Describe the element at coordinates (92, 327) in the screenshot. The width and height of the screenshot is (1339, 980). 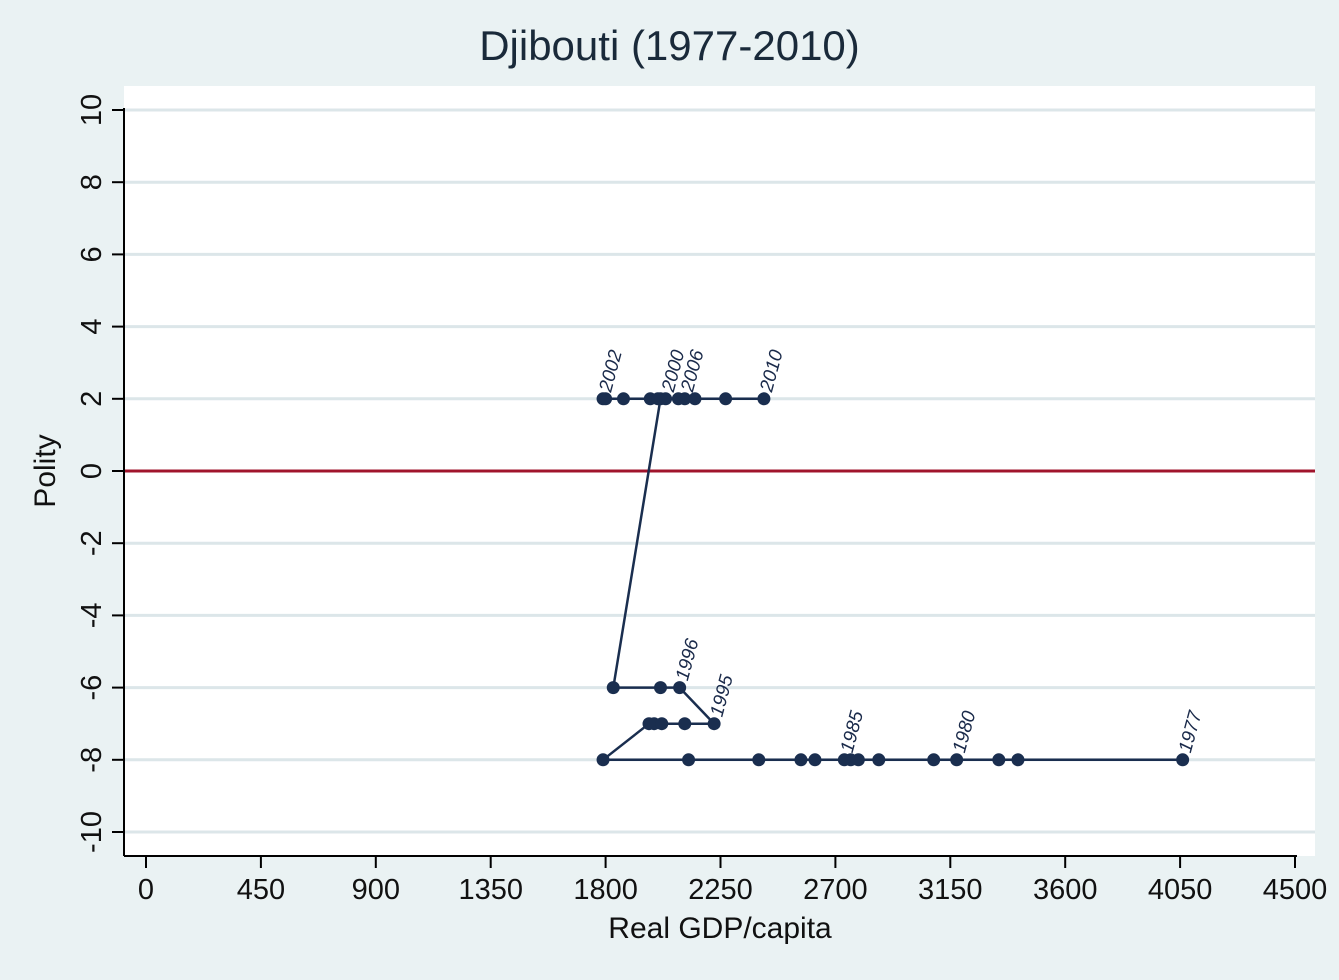
I see `y-tick-label-3: 4` at that location.